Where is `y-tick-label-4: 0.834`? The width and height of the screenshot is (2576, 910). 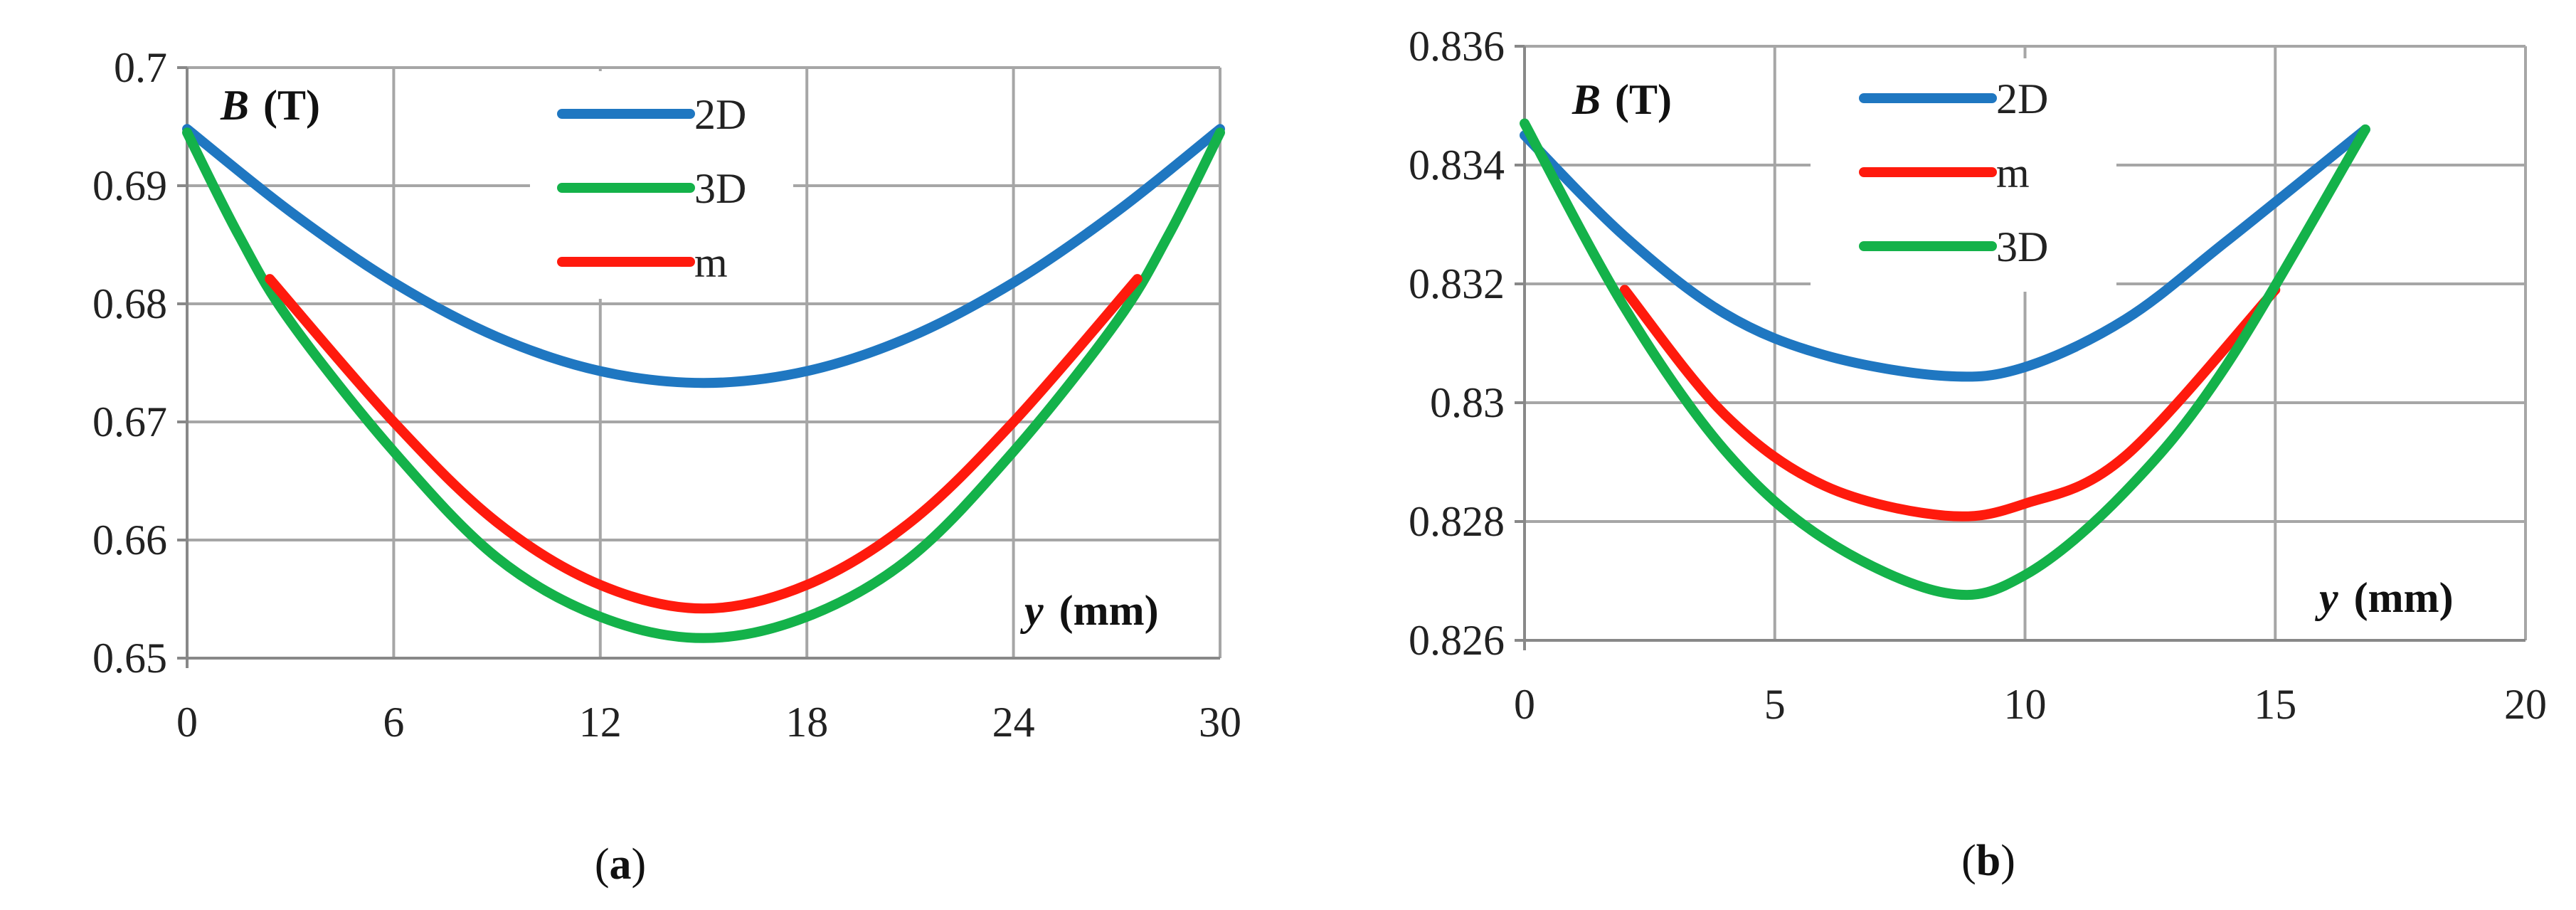
y-tick-label-4: 0.834 is located at coordinates (1457, 165).